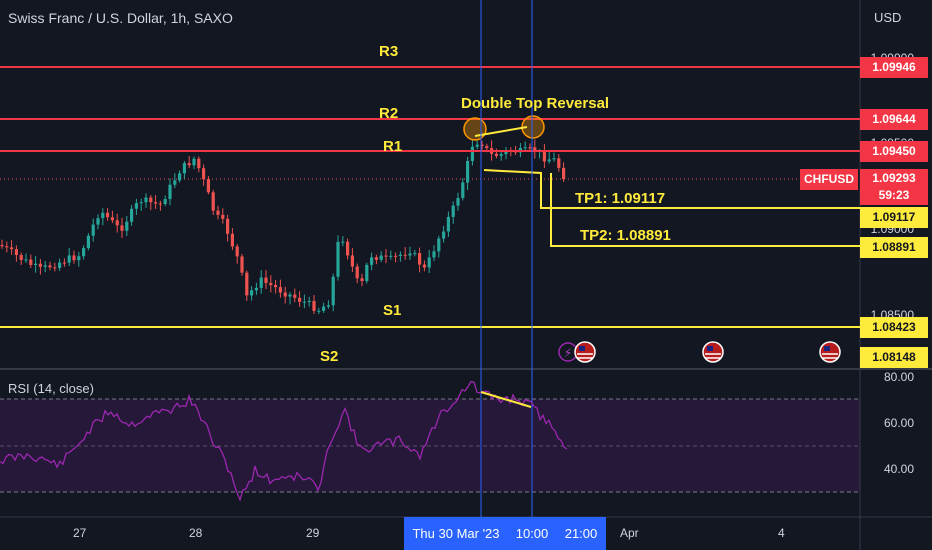 Image resolution: width=932 pixels, height=550 pixels. What do you see at coordinates (389, 51) in the screenshot?
I see `r3-label: R3` at bounding box center [389, 51].